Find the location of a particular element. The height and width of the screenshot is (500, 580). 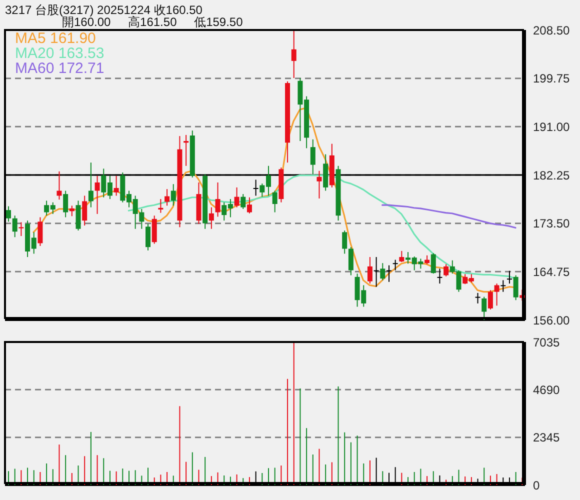

text: MA5 161.90 is located at coordinates (56, 38).